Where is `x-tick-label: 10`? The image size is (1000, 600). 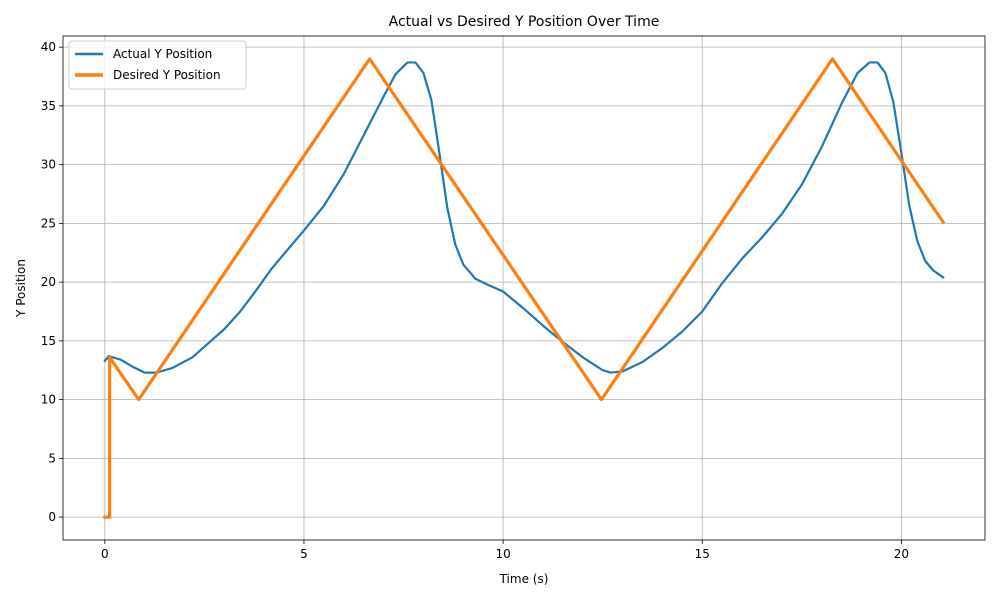
x-tick-label: 10 is located at coordinates (502, 554).